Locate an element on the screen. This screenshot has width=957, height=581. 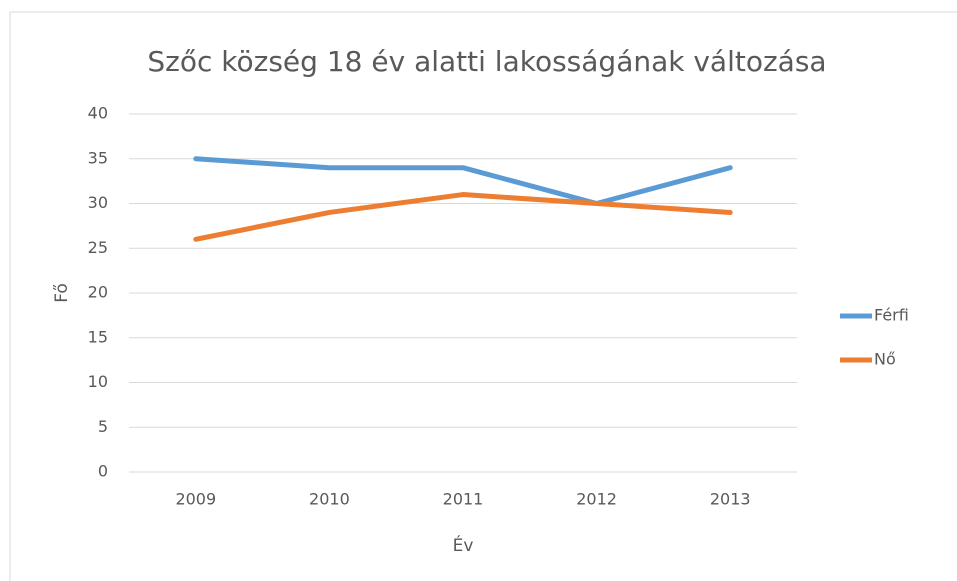
x-axis-label: Év is located at coordinates (463, 545).